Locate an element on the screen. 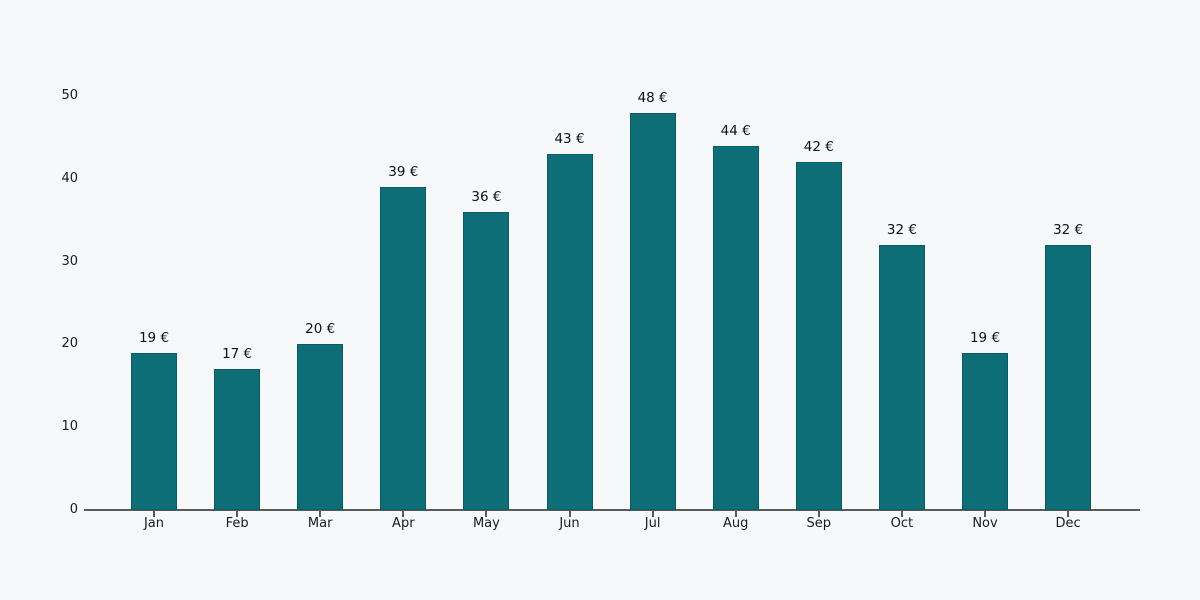  bar-value-label: 48 € is located at coordinates (652, 97).